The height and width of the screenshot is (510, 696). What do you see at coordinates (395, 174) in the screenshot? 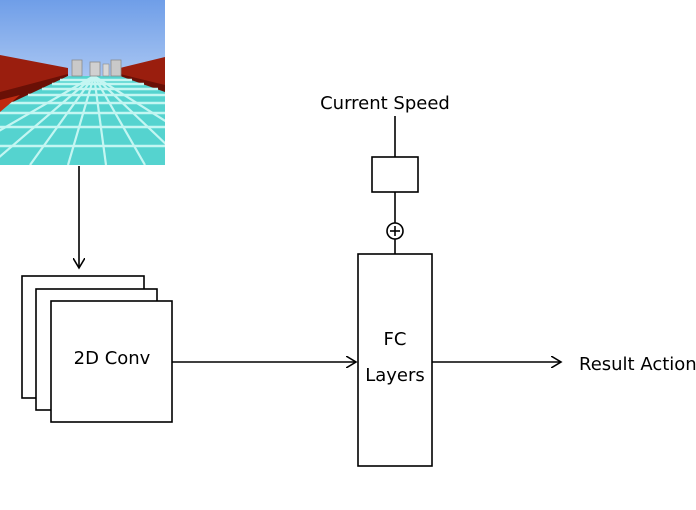
I see `speed-encoder-box` at bounding box center [395, 174].